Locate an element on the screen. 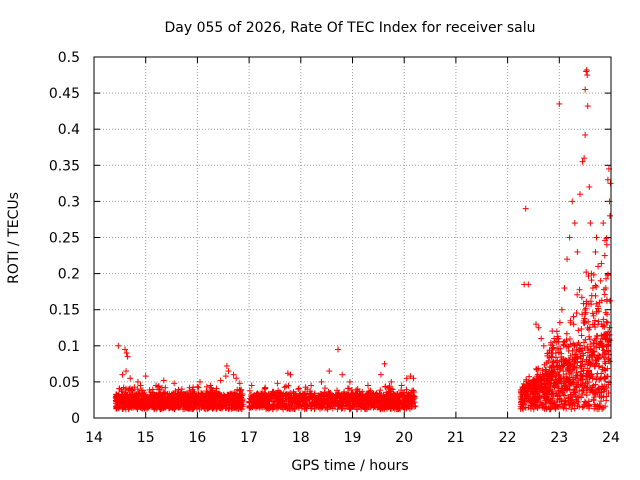  x-tick-label: 23 is located at coordinates (559, 438).